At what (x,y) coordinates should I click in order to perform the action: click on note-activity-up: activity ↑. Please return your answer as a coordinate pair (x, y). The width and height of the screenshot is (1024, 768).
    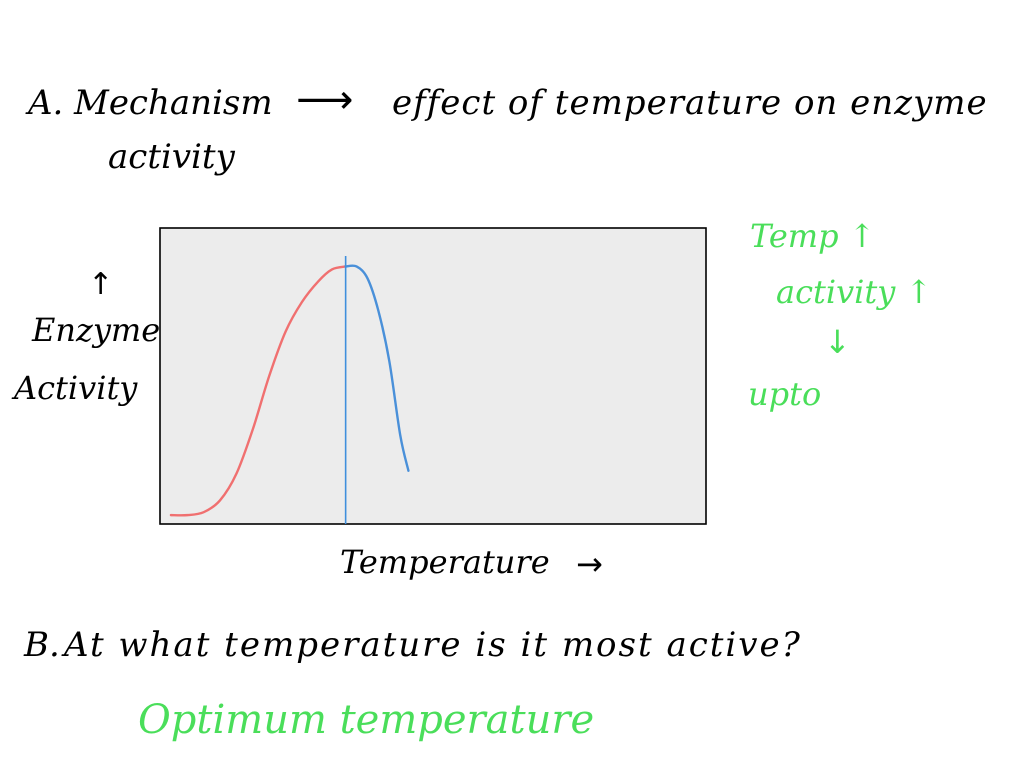
    Looking at the image, I should click on (854, 292).